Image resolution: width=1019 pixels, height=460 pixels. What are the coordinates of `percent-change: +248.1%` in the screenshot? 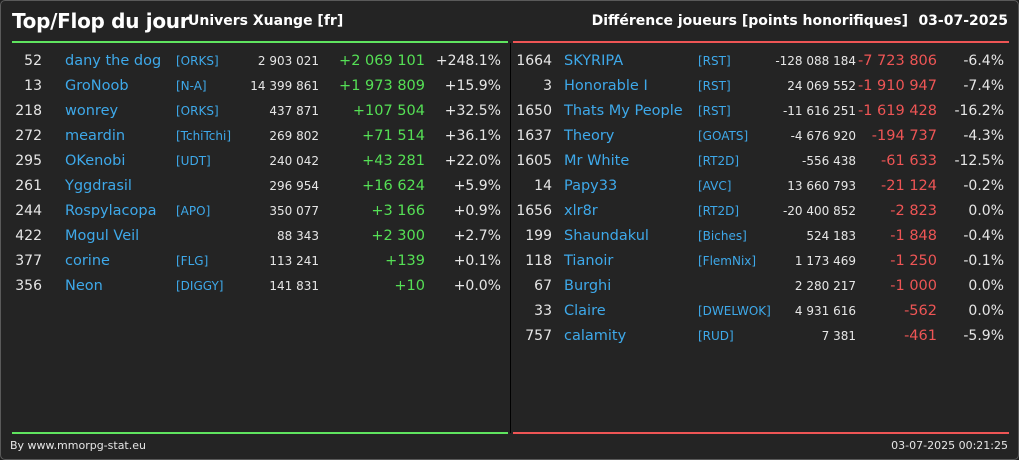 It's located at (468, 61).